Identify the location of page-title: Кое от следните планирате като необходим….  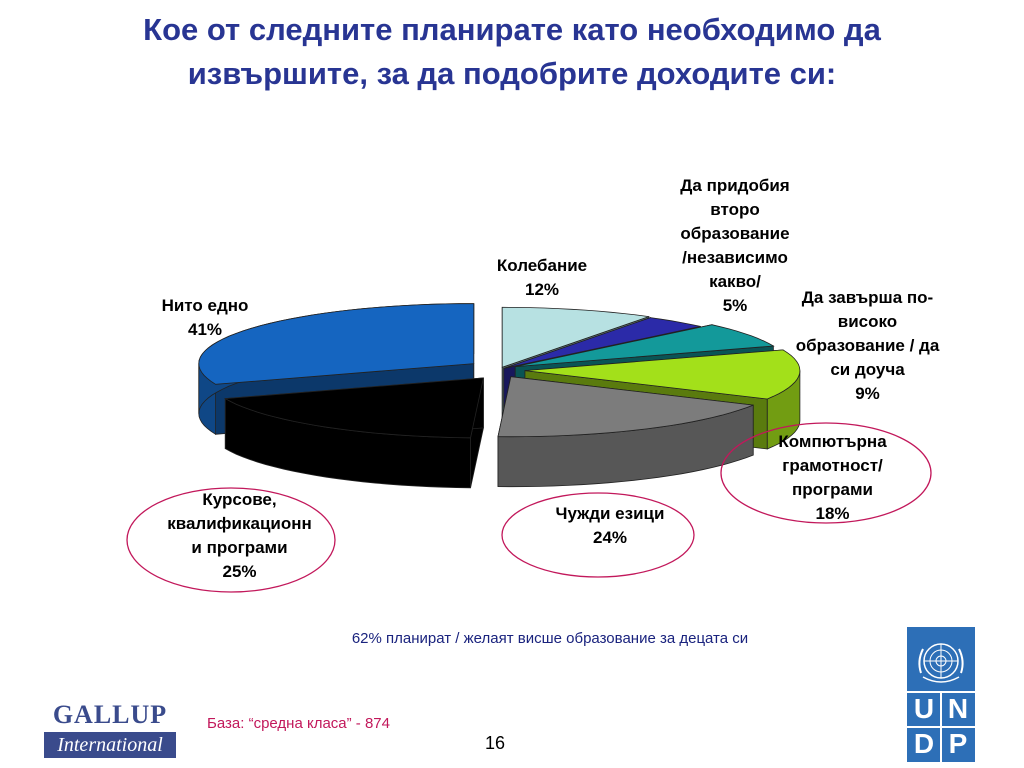
(512, 52).